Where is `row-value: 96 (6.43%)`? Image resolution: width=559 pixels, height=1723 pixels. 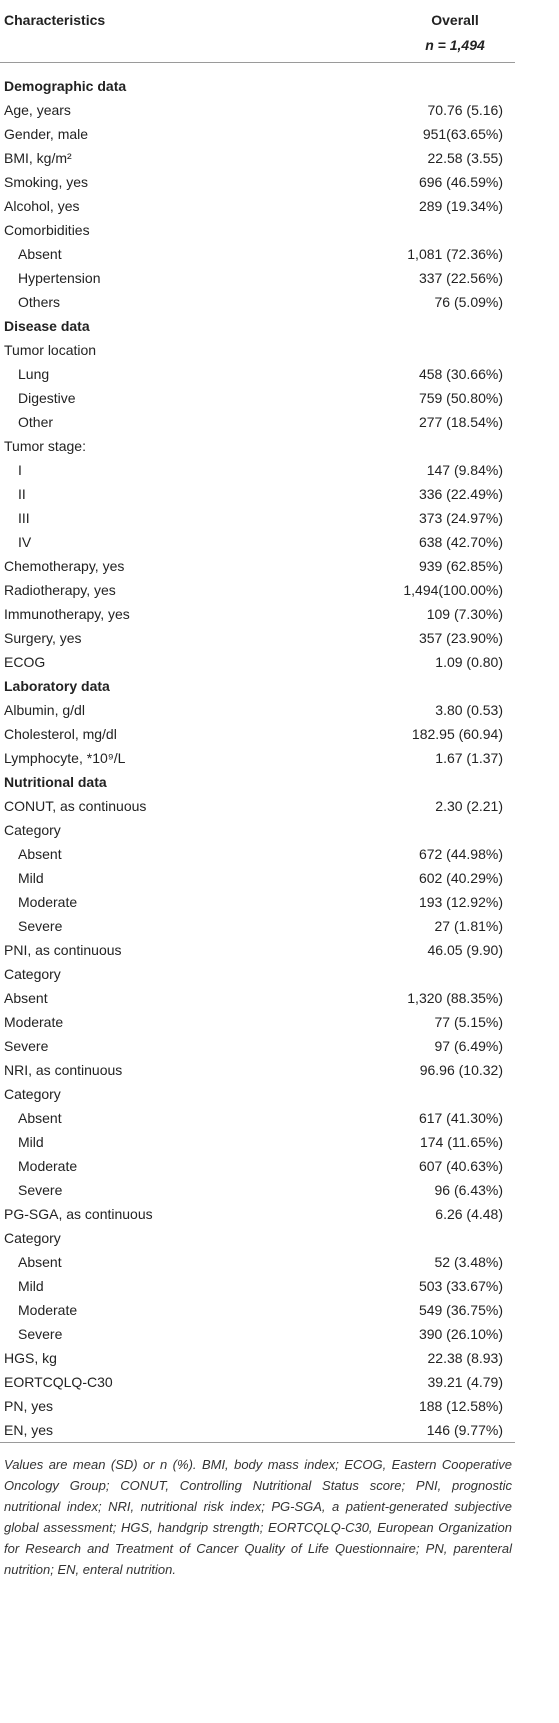
row-value: 96 (6.43%) is located at coordinates (468, 1190).